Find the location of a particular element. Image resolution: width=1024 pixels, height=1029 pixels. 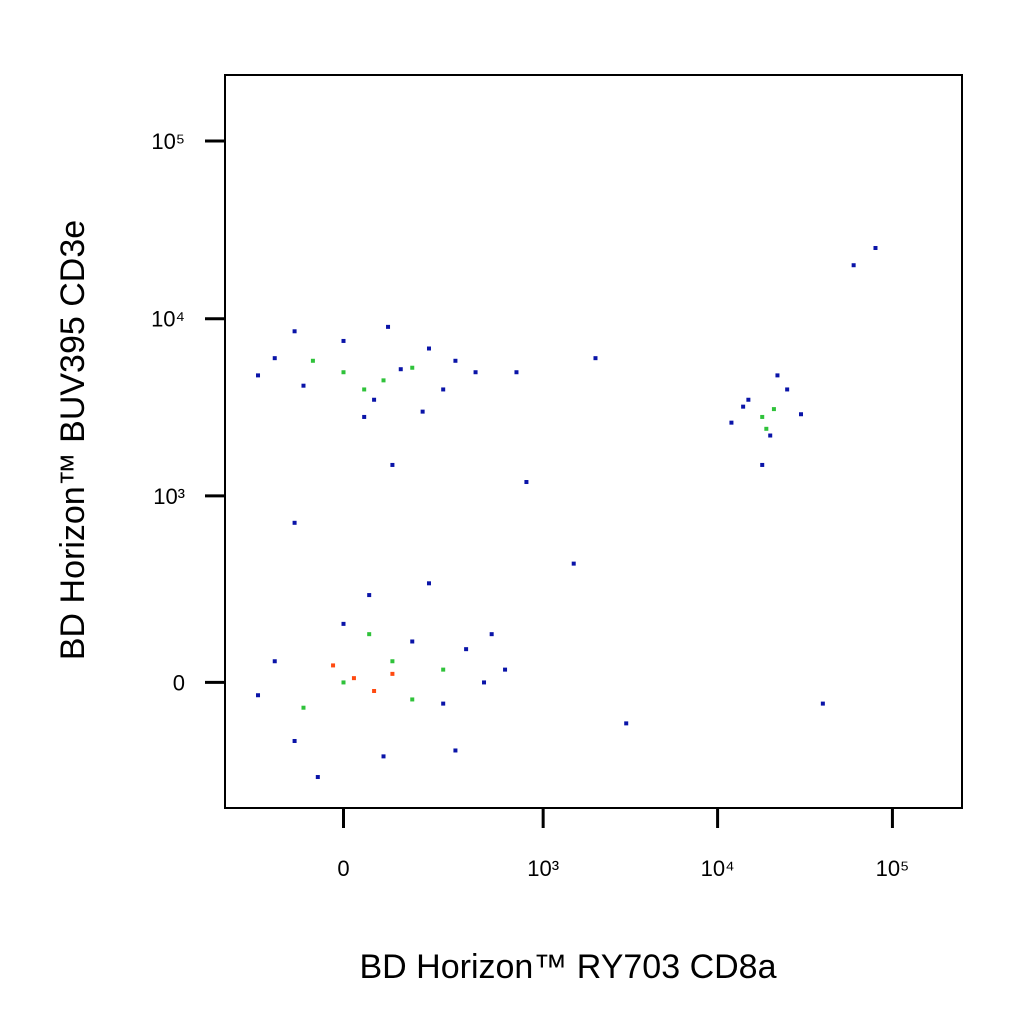

x-tick-label: 10⁴ is located at coordinates (718, 868).